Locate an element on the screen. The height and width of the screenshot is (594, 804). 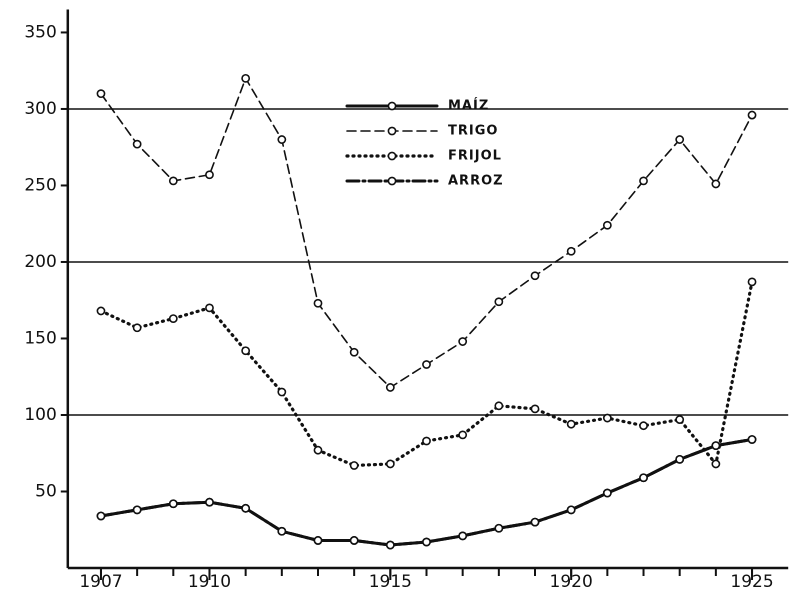
x-tick-label: 1915 is located at coordinates (390, 582).